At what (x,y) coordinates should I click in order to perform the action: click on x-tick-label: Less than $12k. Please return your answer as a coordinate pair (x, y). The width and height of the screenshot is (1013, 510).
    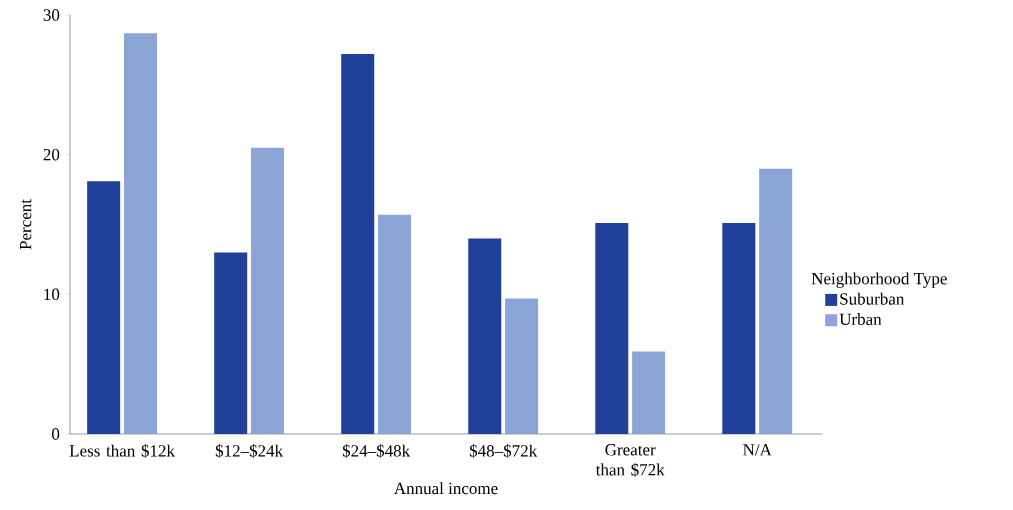
    Looking at the image, I should click on (122, 451).